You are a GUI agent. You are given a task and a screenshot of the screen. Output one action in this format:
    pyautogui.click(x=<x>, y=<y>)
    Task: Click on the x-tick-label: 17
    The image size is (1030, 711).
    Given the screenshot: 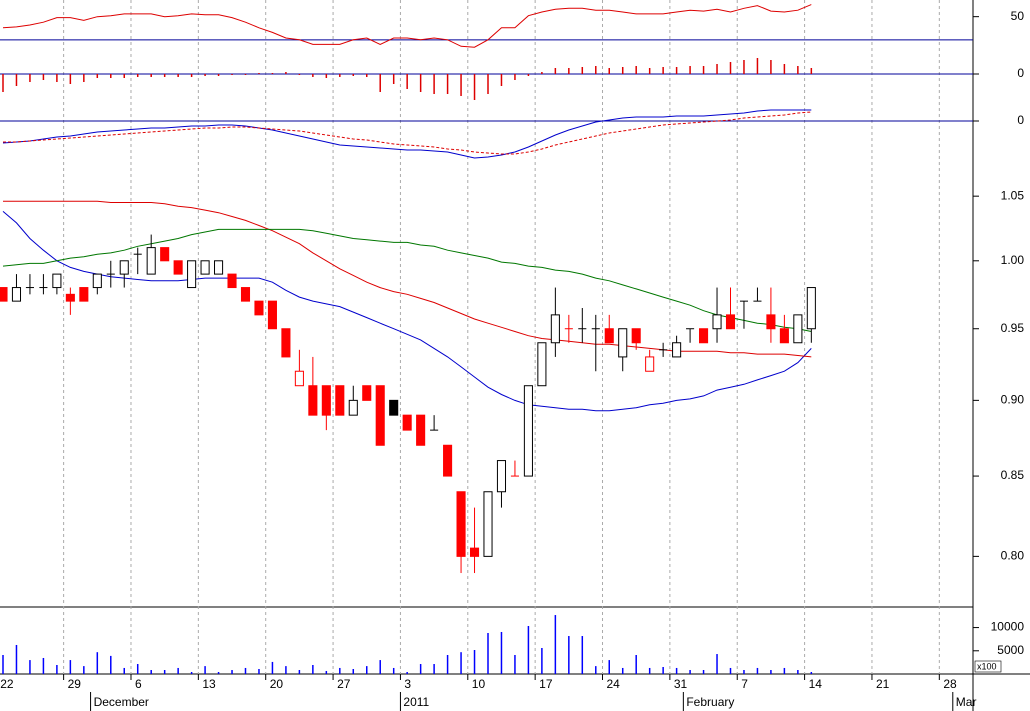 What is the action you would take?
    pyautogui.click(x=546, y=684)
    